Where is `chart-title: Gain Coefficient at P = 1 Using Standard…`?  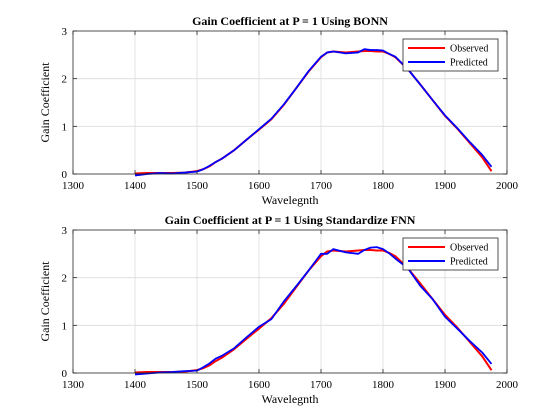 chart-title: Gain Coefficient at P = 1 Using Standard… is located at coordinates (290, 220).